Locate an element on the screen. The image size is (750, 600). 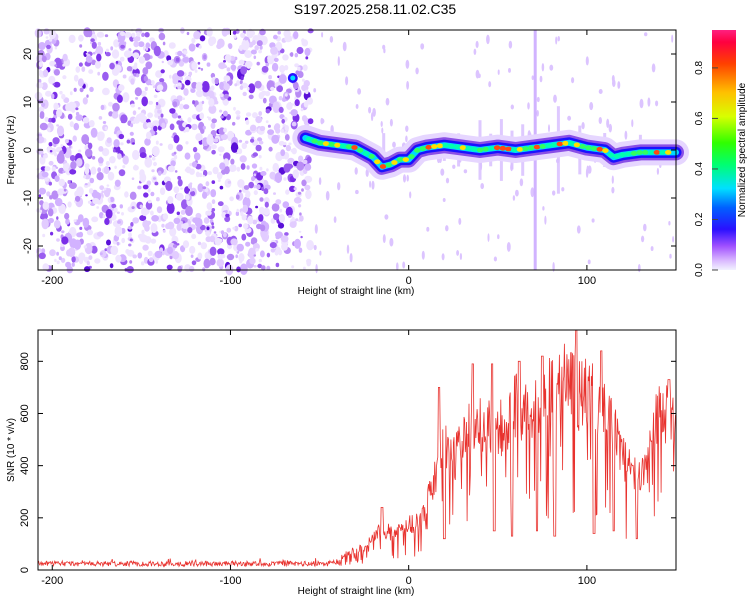
y-tick-label: 0 is located at coordinates (25, 570).